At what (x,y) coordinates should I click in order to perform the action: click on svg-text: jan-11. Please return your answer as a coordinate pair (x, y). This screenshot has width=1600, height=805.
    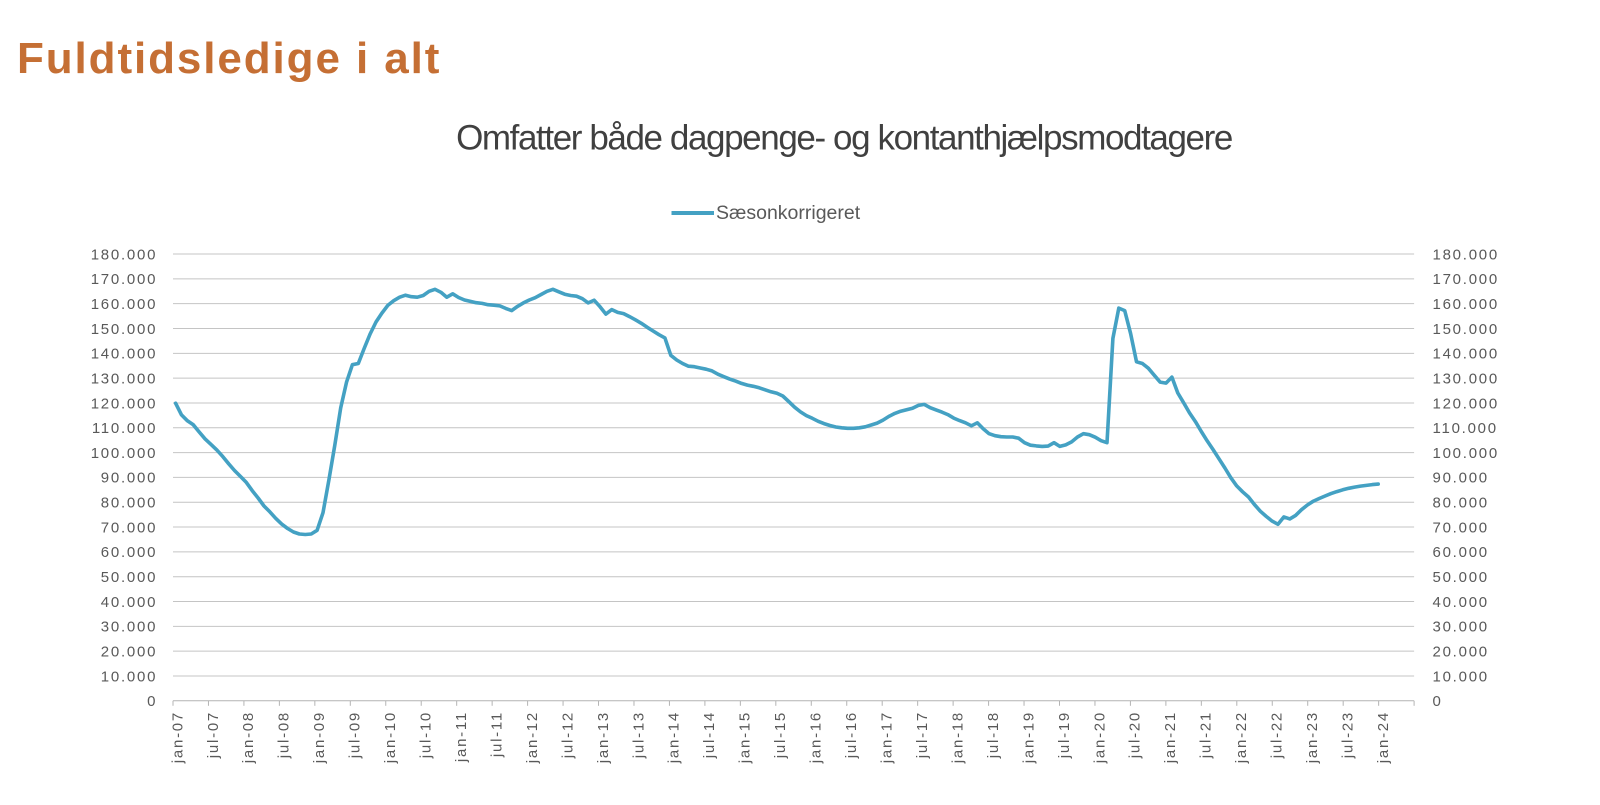
    Looking at the image, I should click on (461, 737).